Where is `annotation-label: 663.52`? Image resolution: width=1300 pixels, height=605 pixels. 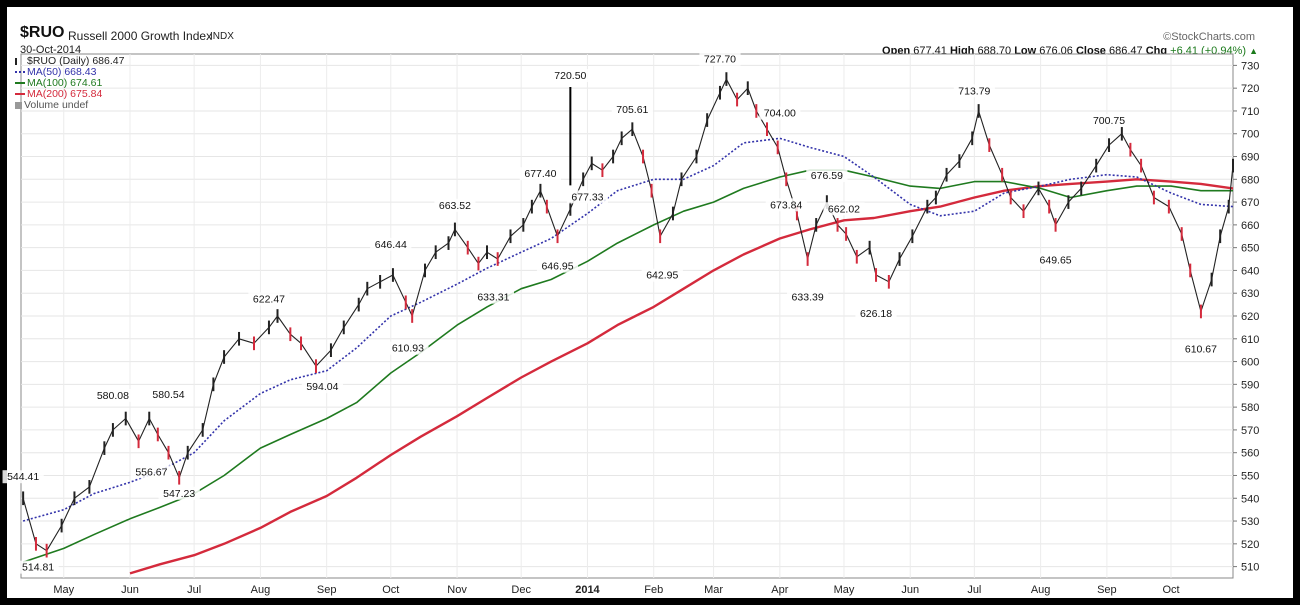 annotation-label: 663.52 is located at coordinates (455, 206).